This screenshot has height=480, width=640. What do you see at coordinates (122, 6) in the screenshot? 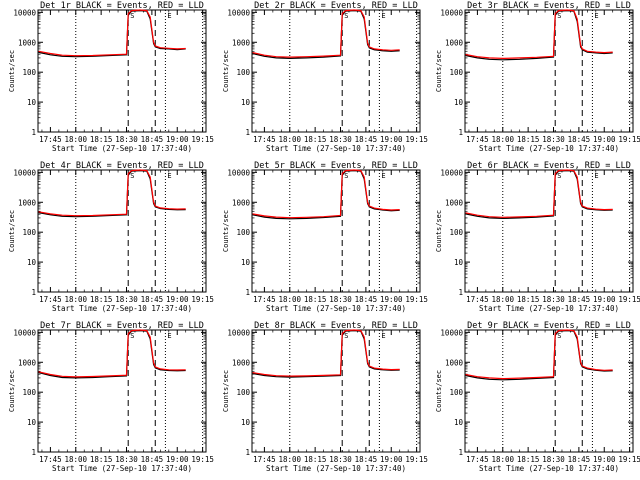
I see `panel-title: Det 1r BLACK = Events, RED = LLD` at bounding box center [122, 6].